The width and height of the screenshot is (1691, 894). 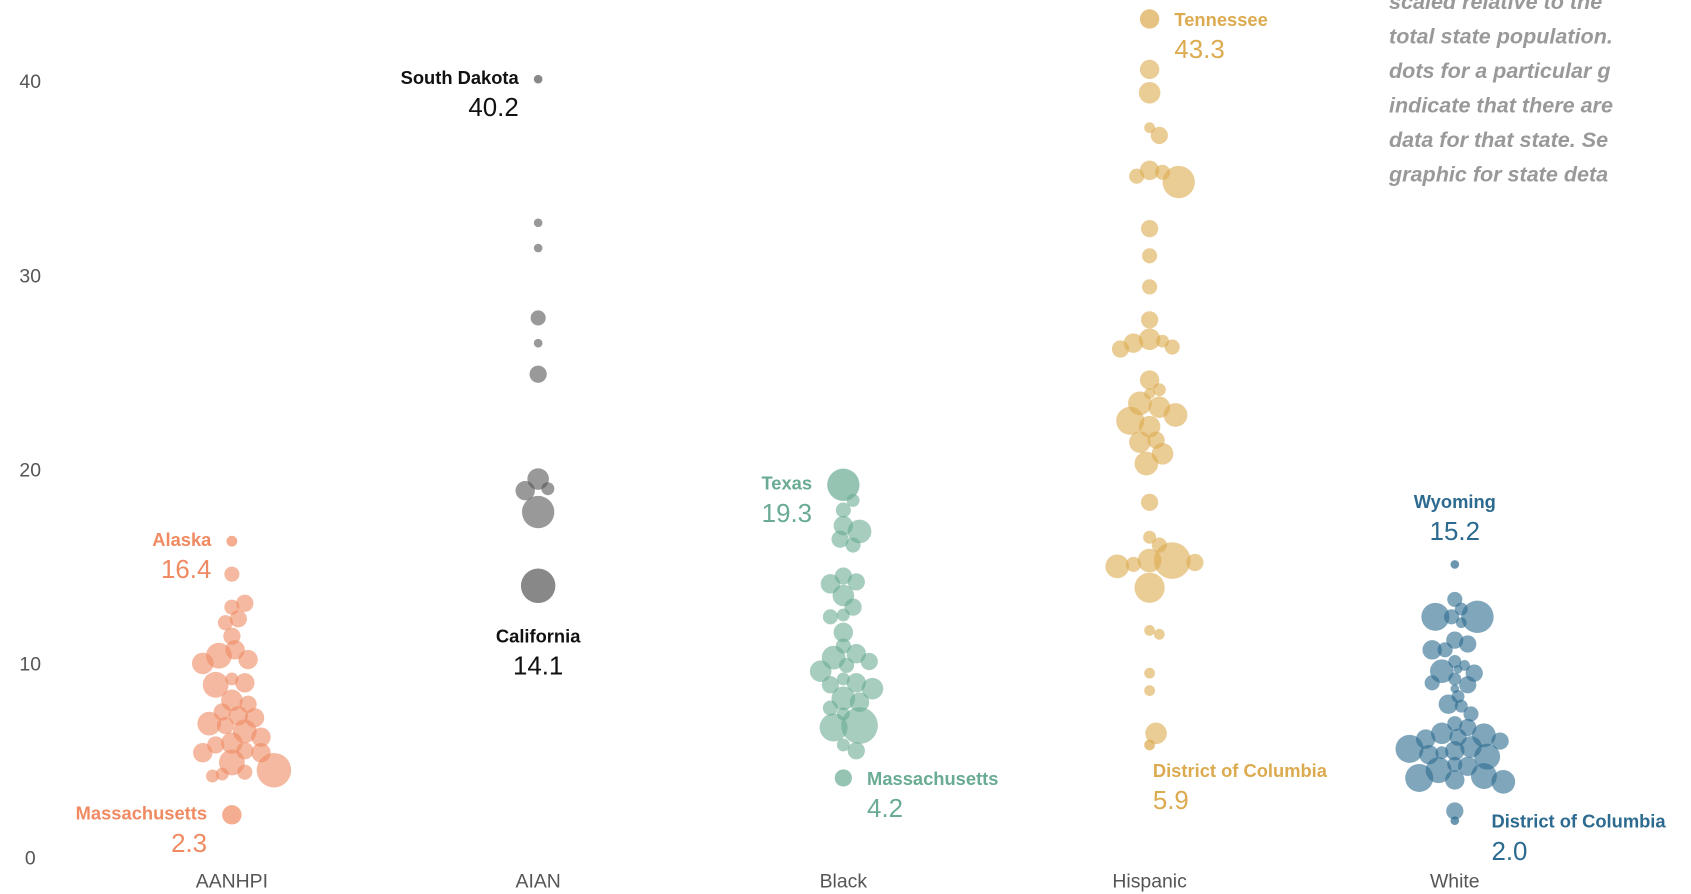 What do you see at coordinates (182, 539) in the screenshot?
I see `point-name: Alaska` at bounding box center [182, 539].